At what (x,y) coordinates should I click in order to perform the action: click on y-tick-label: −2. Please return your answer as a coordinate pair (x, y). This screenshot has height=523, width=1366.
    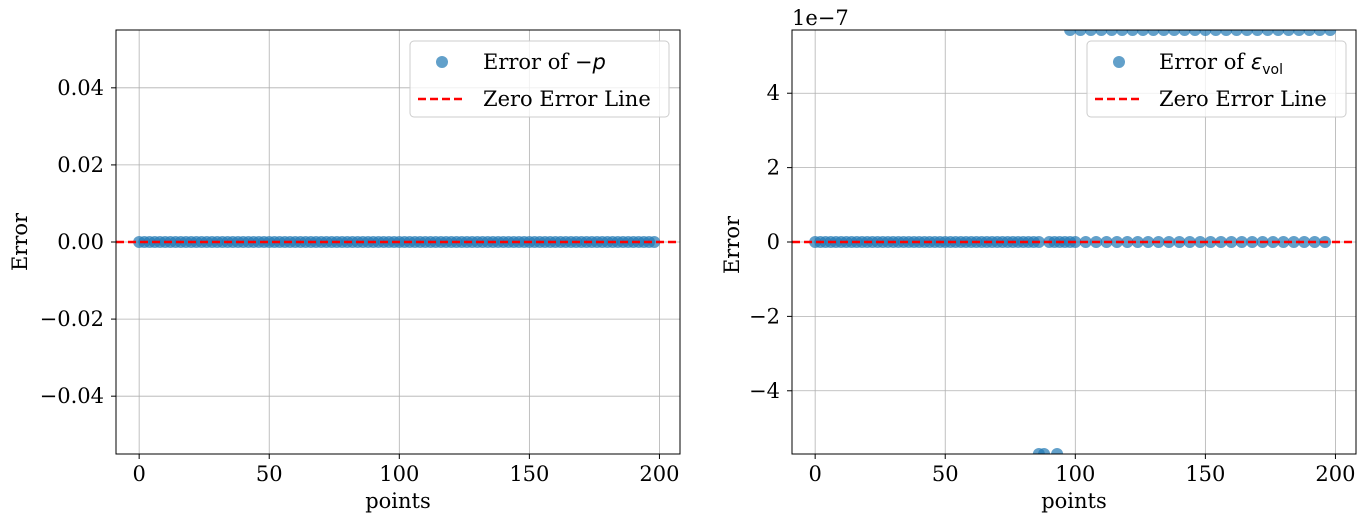
    Looking at the image, I should click on (764, 316).